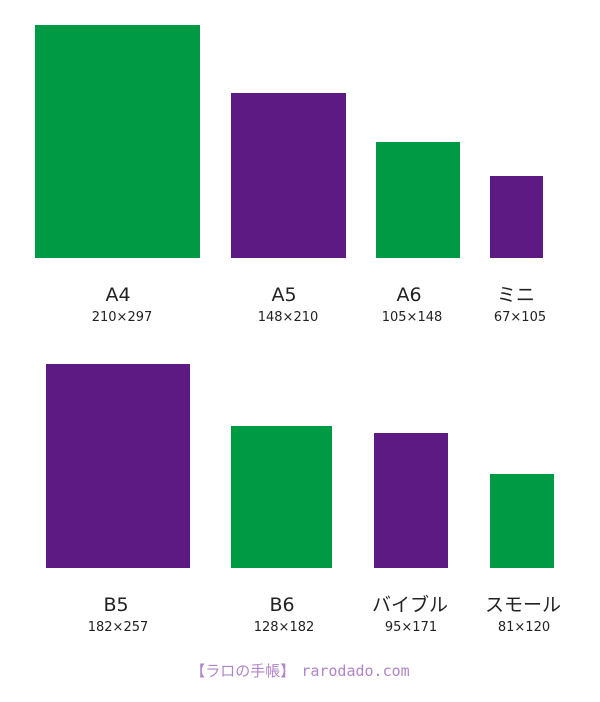  What do you see at coordinates (283, 295) in the screenshot?
I see `size-name: A5` at bounding box center [283, 295].